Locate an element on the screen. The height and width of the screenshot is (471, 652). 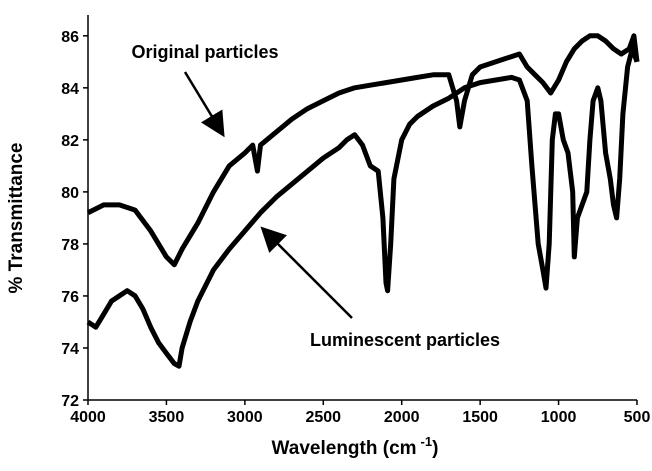
y-tick-label: 78 is located at coordinates (70, 245).